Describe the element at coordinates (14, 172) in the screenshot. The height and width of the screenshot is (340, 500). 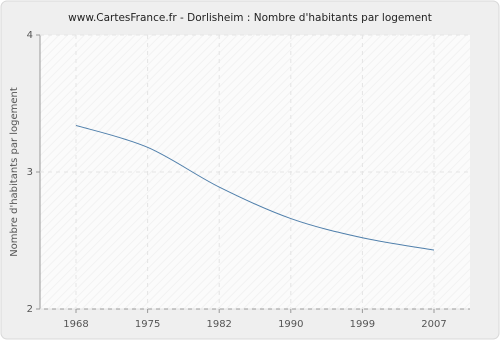
I see `y-axis-label: Nombre d'habitants par logement` at that location.